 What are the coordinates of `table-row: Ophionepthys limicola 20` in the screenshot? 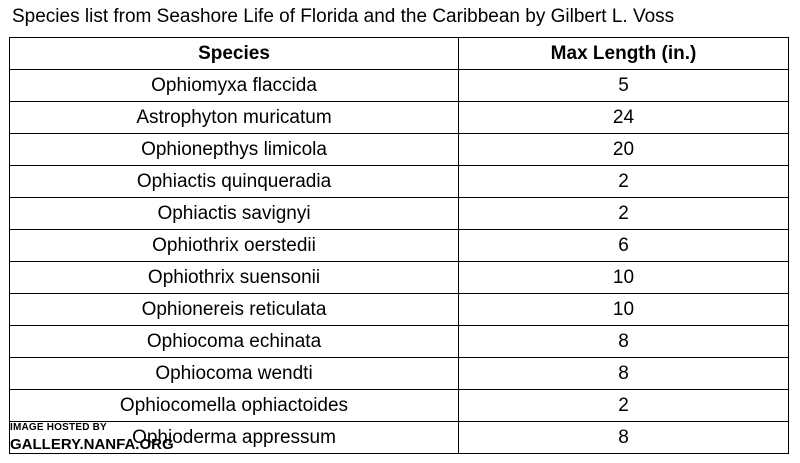 It's located at (399, 149).